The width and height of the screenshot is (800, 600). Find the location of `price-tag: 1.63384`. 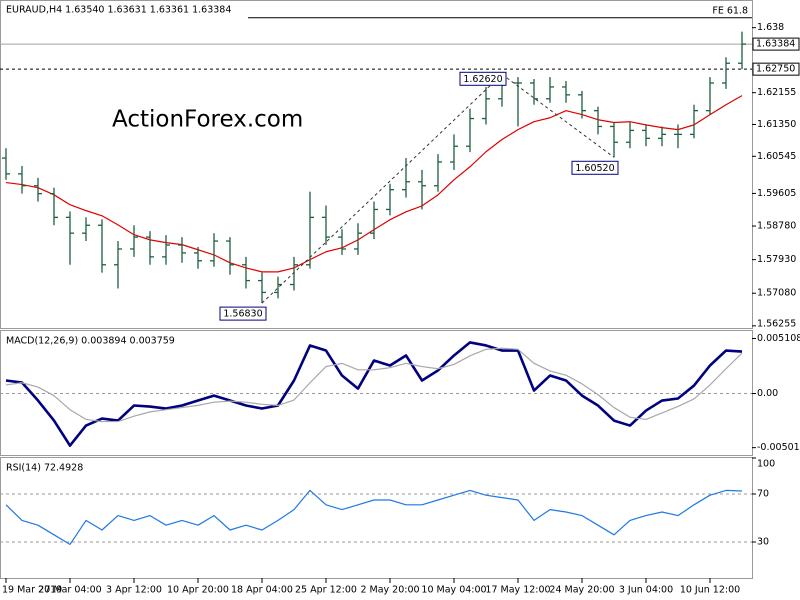

price-tag: 1.63384 is located at coordinates (775, 44).